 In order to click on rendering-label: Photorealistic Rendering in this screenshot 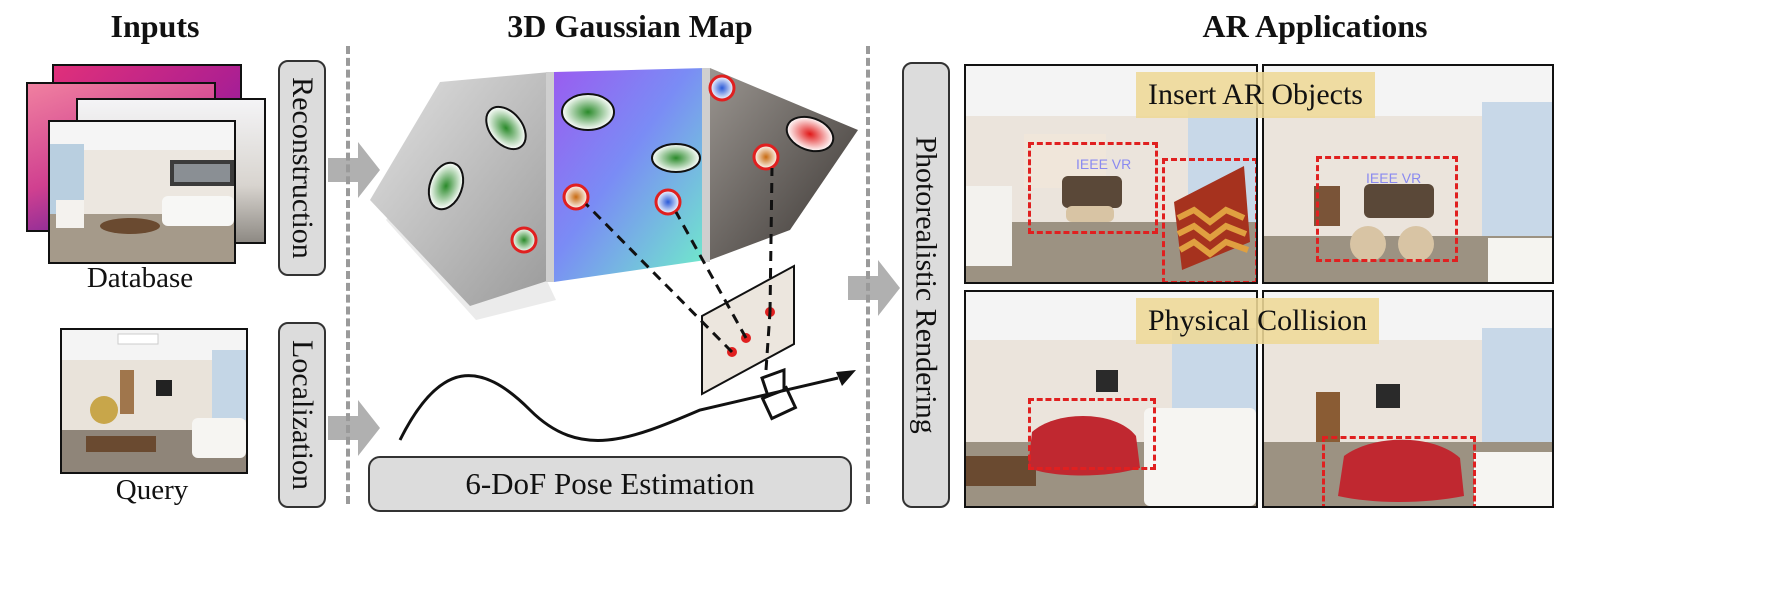, I will do `click(926, 285)`.